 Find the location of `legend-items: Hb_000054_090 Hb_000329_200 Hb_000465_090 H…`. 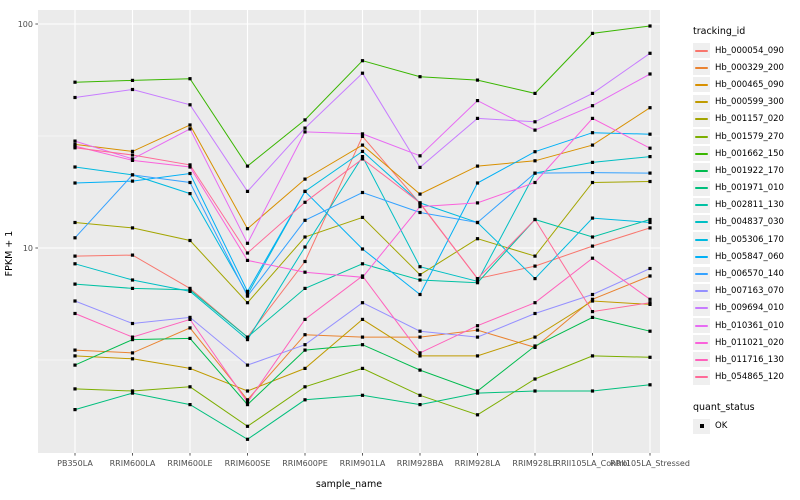

legend-items: Hb_000054_090 Hb_000329_200 Hb_000465_090 H… is located at coordinates (745, 214).